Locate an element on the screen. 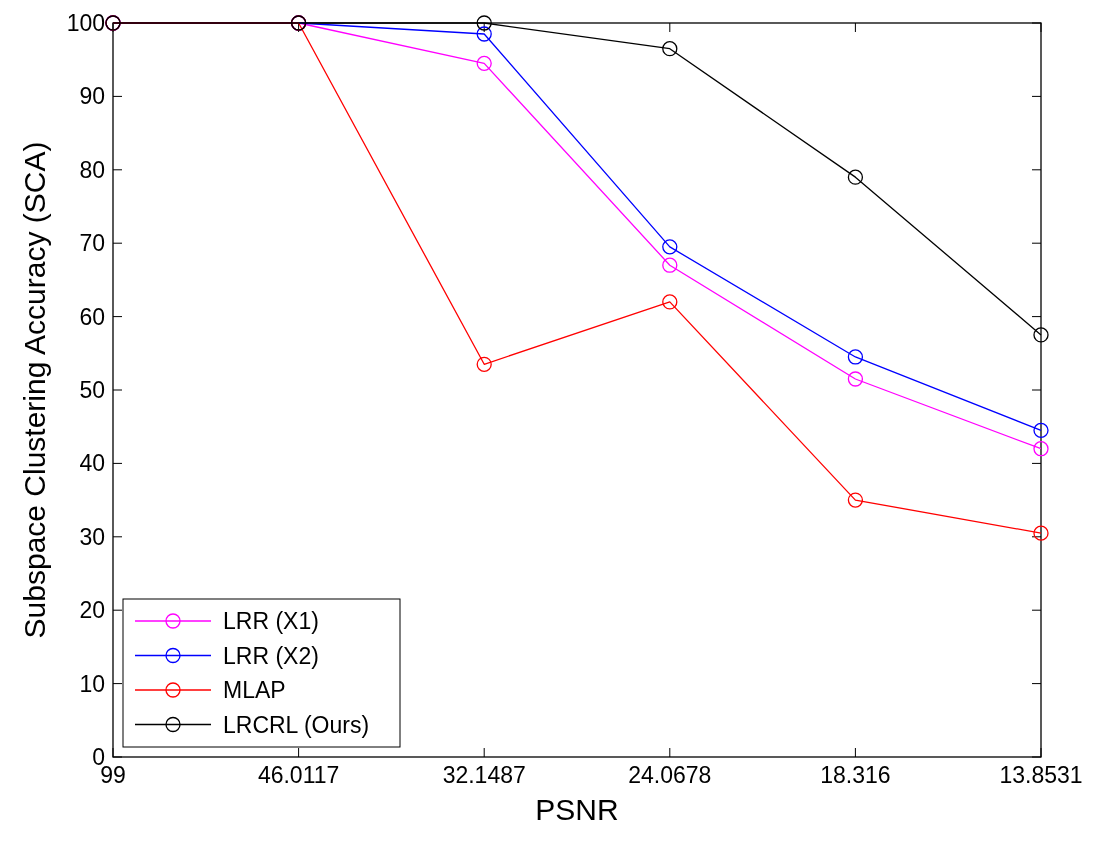 Image resolution: width=1103 pixels, height=842 pixels. y-axis-title: Subspace Clustering Accuracy (SCA) is located at coordinates (34, 390).